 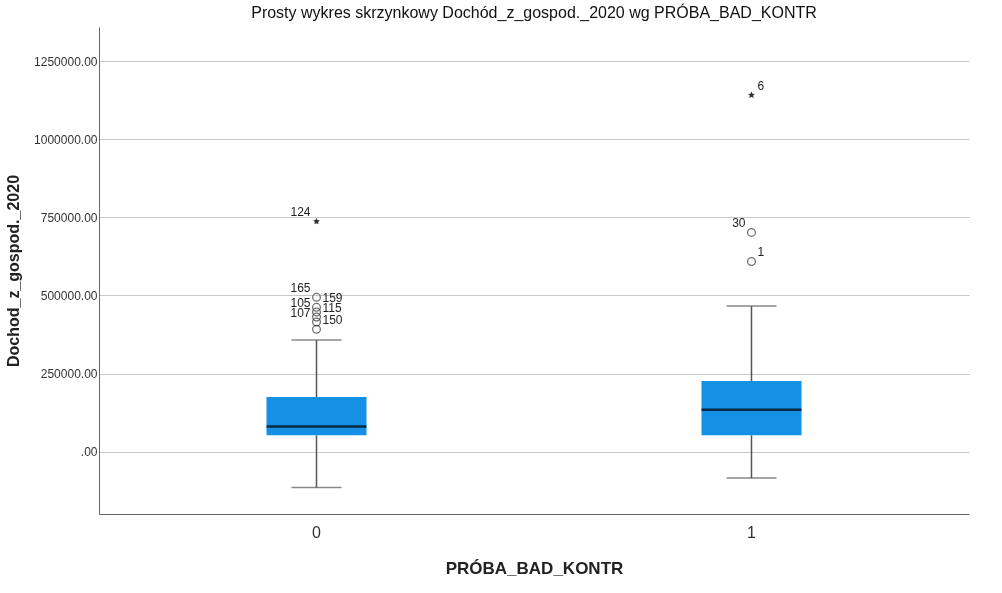 What do you see at coordinates (332, 320) in the screenshot?
I see `annotation: 150` at bounding box center [332, 320].